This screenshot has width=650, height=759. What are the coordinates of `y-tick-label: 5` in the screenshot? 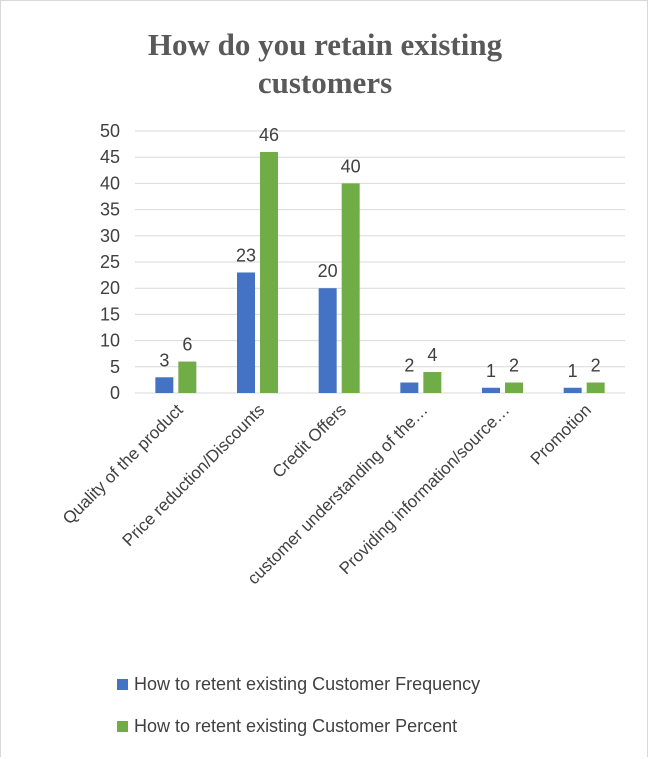 It's located at (115, 367).